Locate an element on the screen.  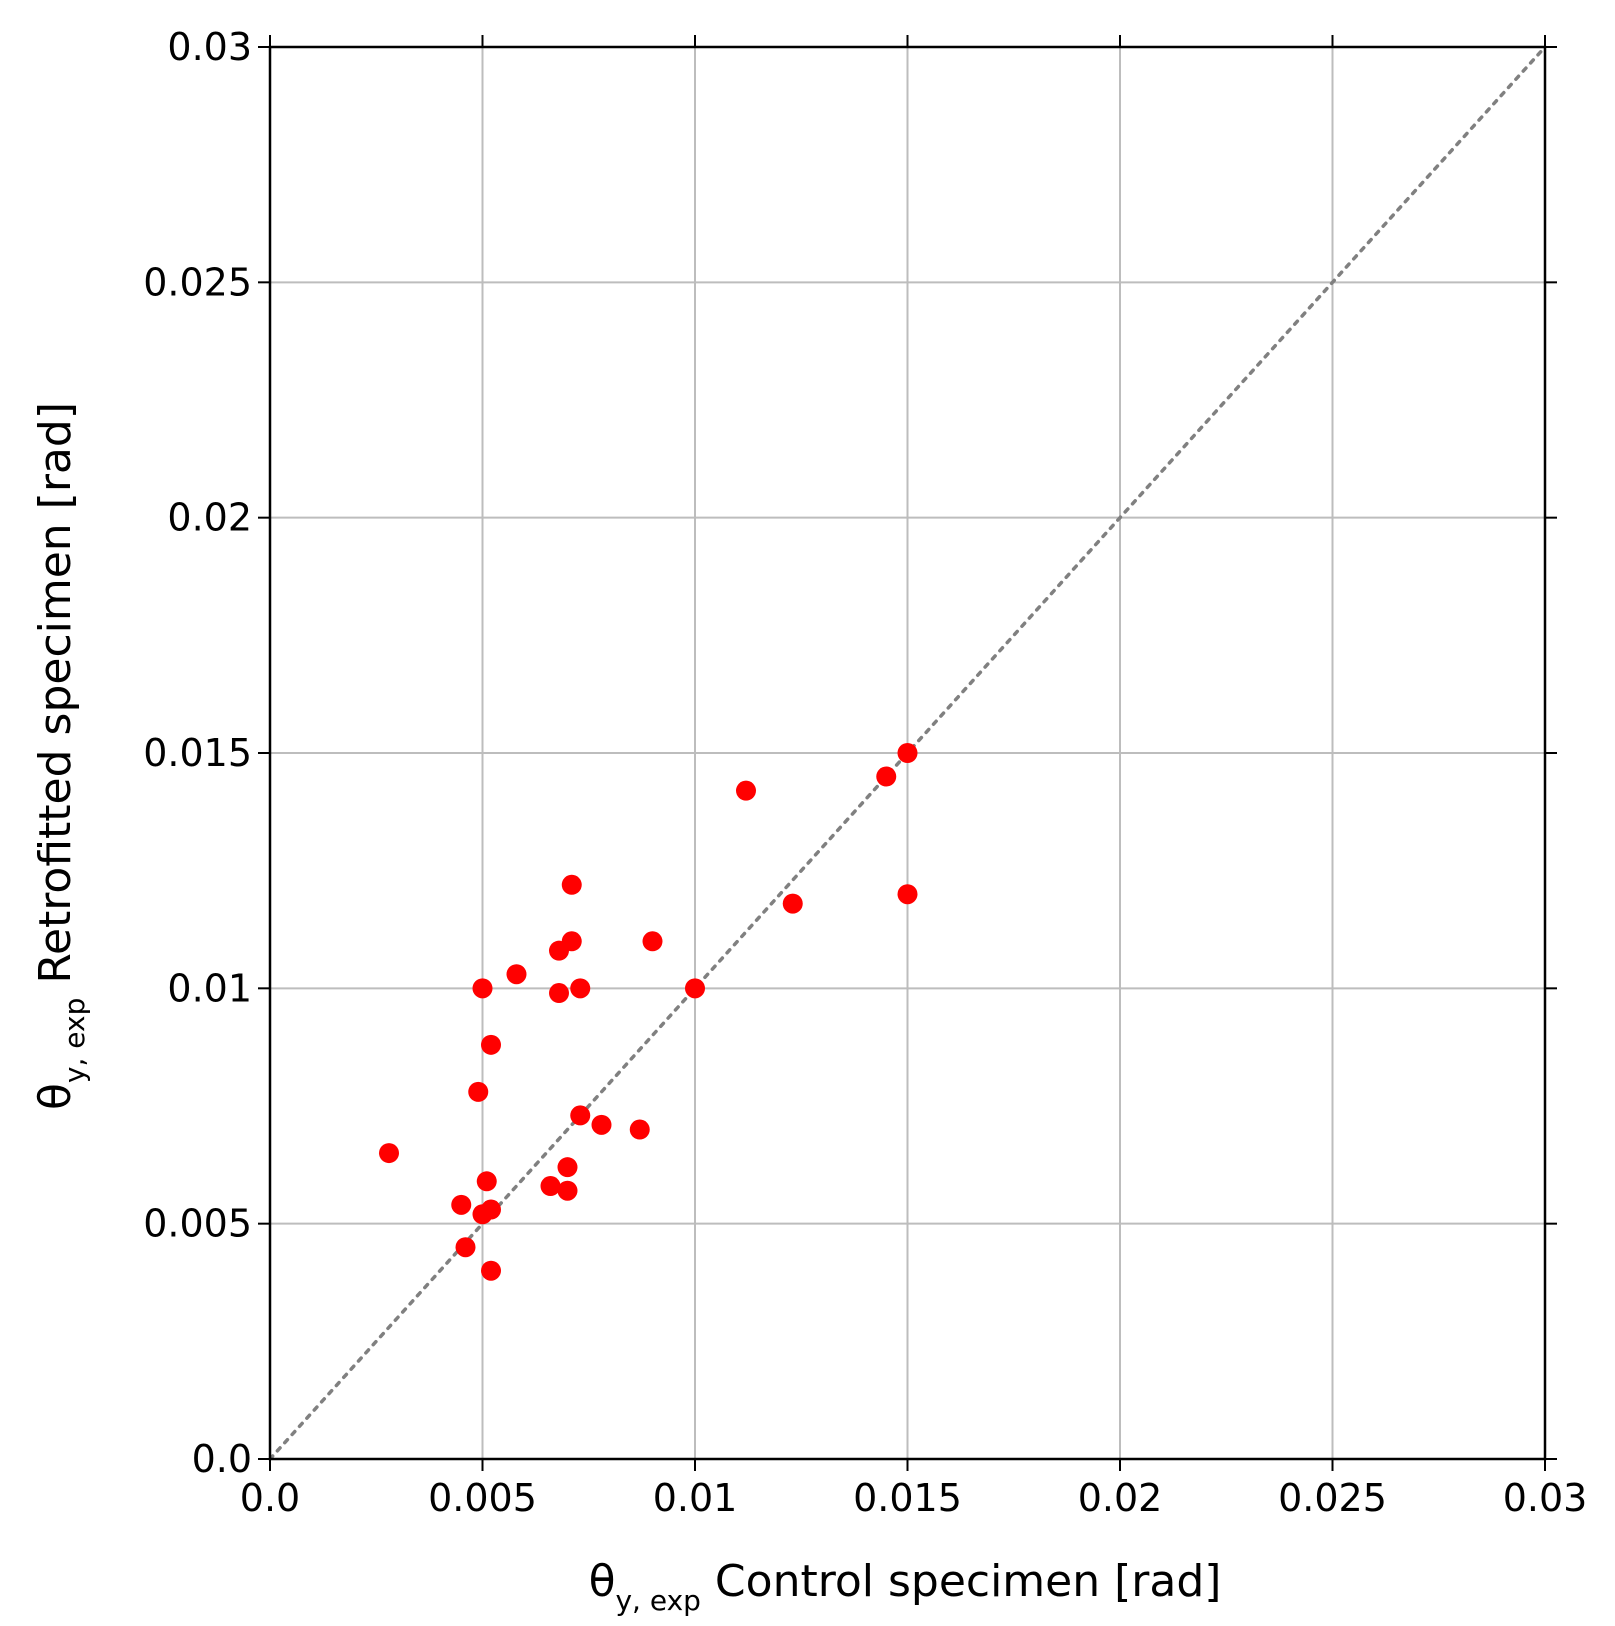
x-tick-label-0: 0.0 is located at coordinates (270, 1498).